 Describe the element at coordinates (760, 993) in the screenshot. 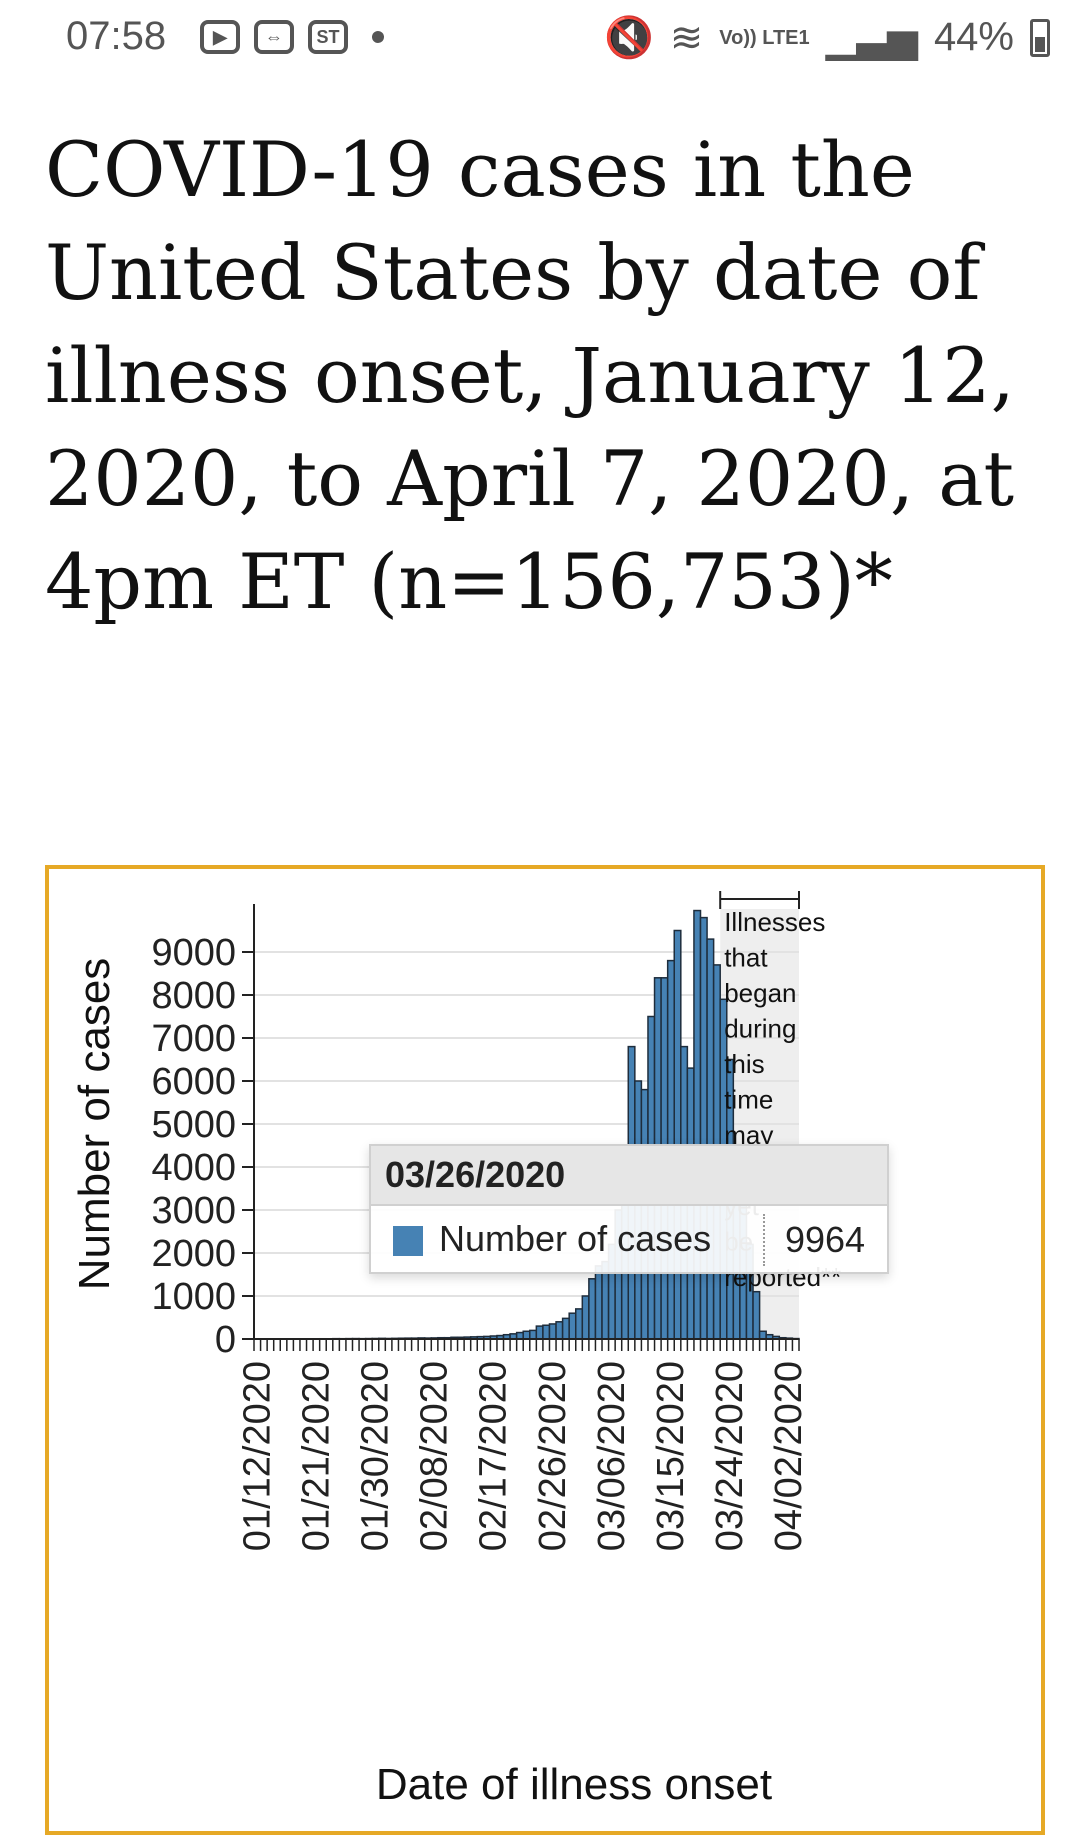

I see `annotation-line: began` at that location.